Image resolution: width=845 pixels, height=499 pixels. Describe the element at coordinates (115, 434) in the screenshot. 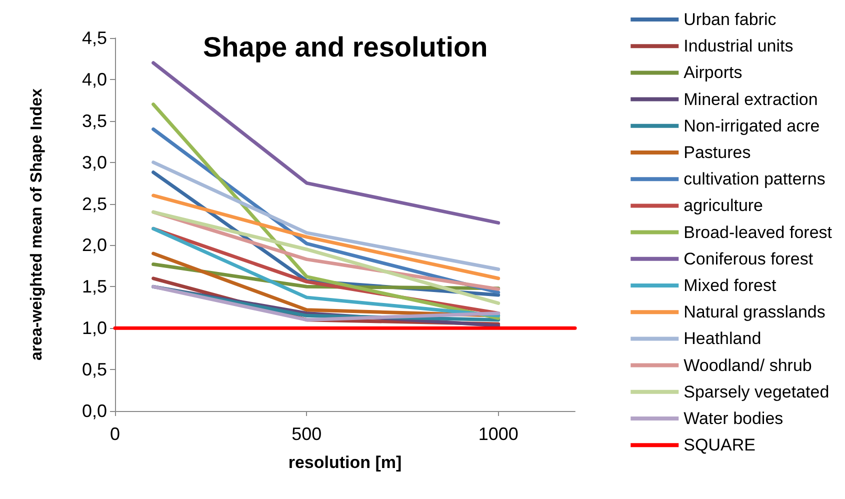

I see `x-tick-label: 0` at that location.